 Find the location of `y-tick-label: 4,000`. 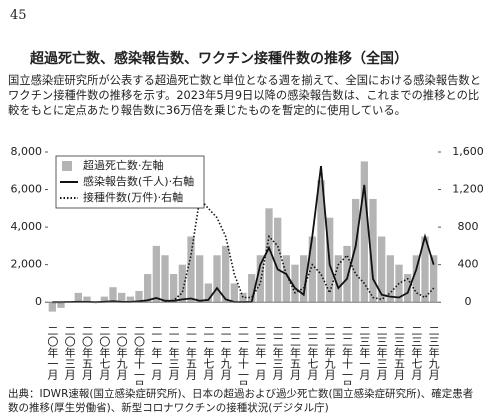

y-tick-label: 4,000 is located at coordinates (27, 226).